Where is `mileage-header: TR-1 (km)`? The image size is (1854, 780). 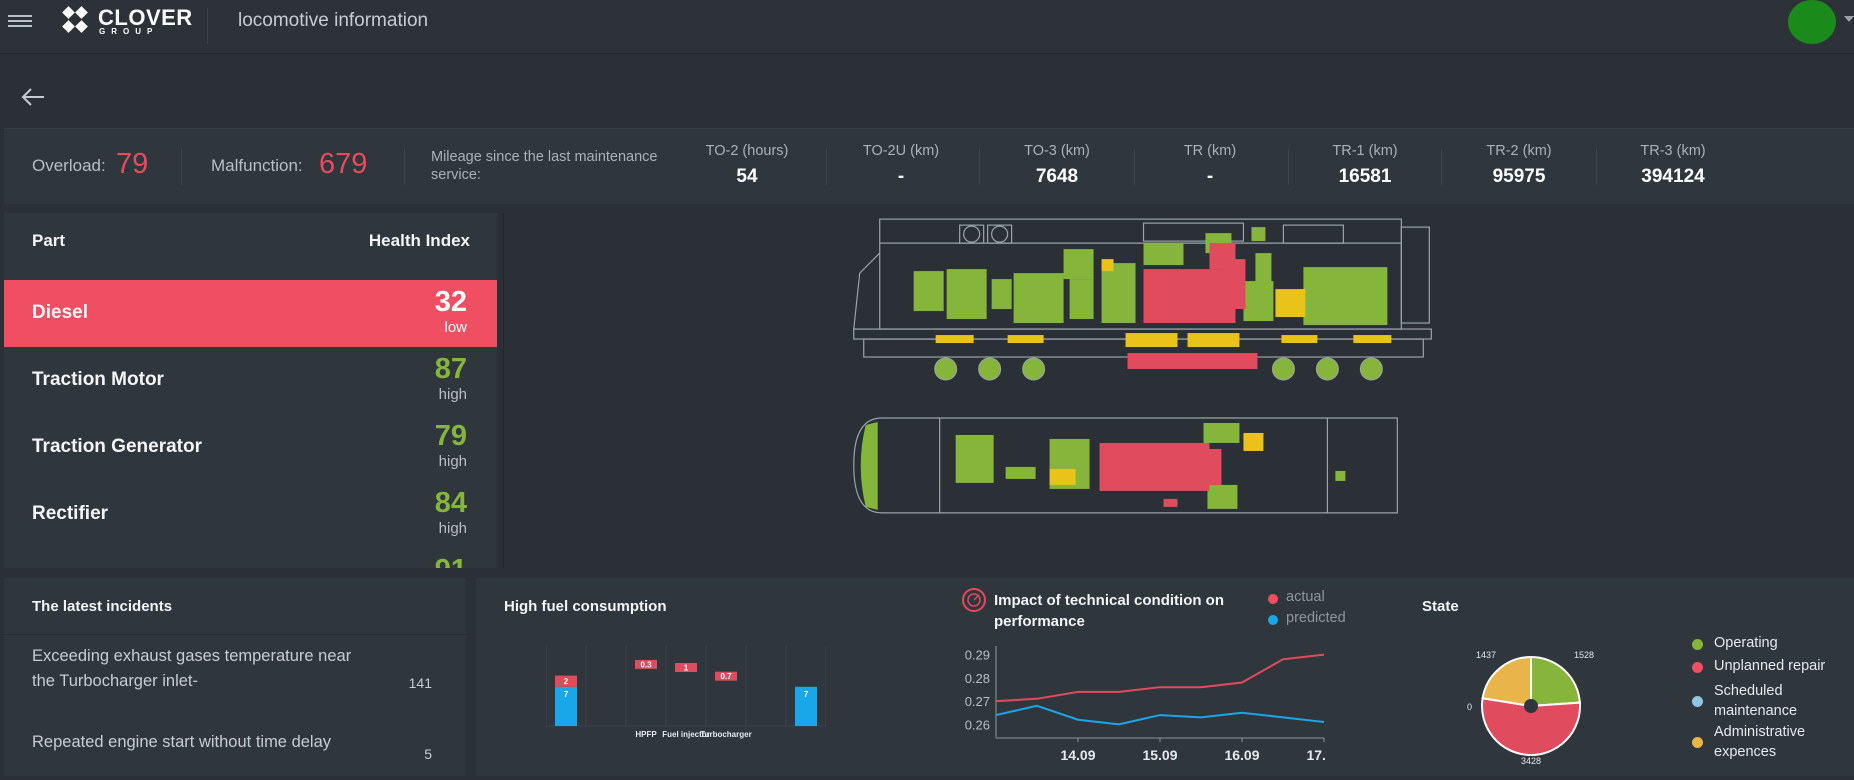
mileage-header: TR-1 (km) is located at coordinates (1365, 151).